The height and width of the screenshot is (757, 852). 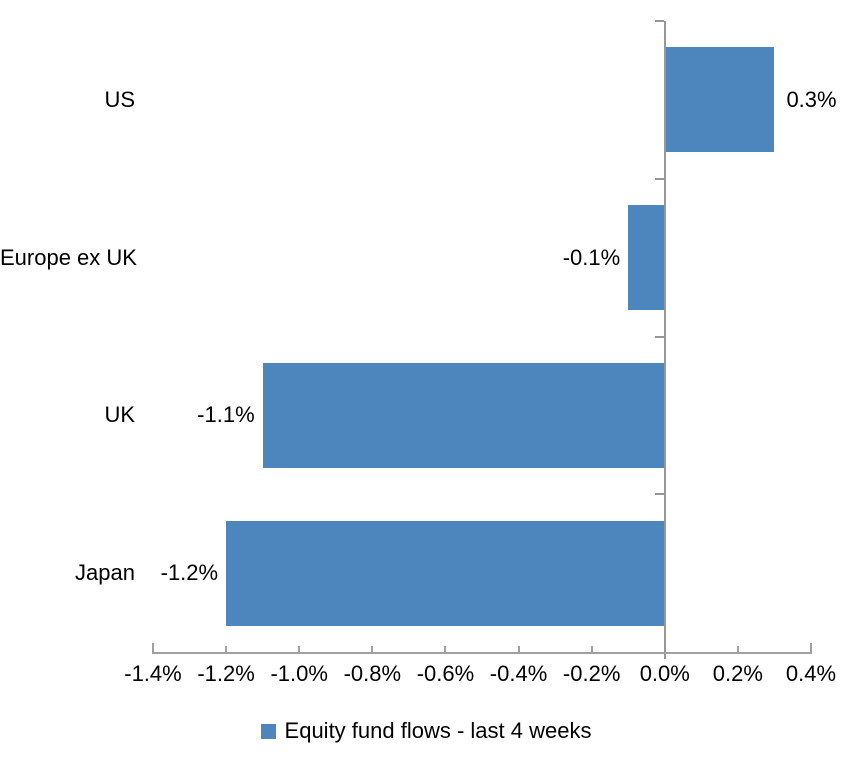 I want to click on x-tick-label: -1.2%, so click(x=226, y=673).